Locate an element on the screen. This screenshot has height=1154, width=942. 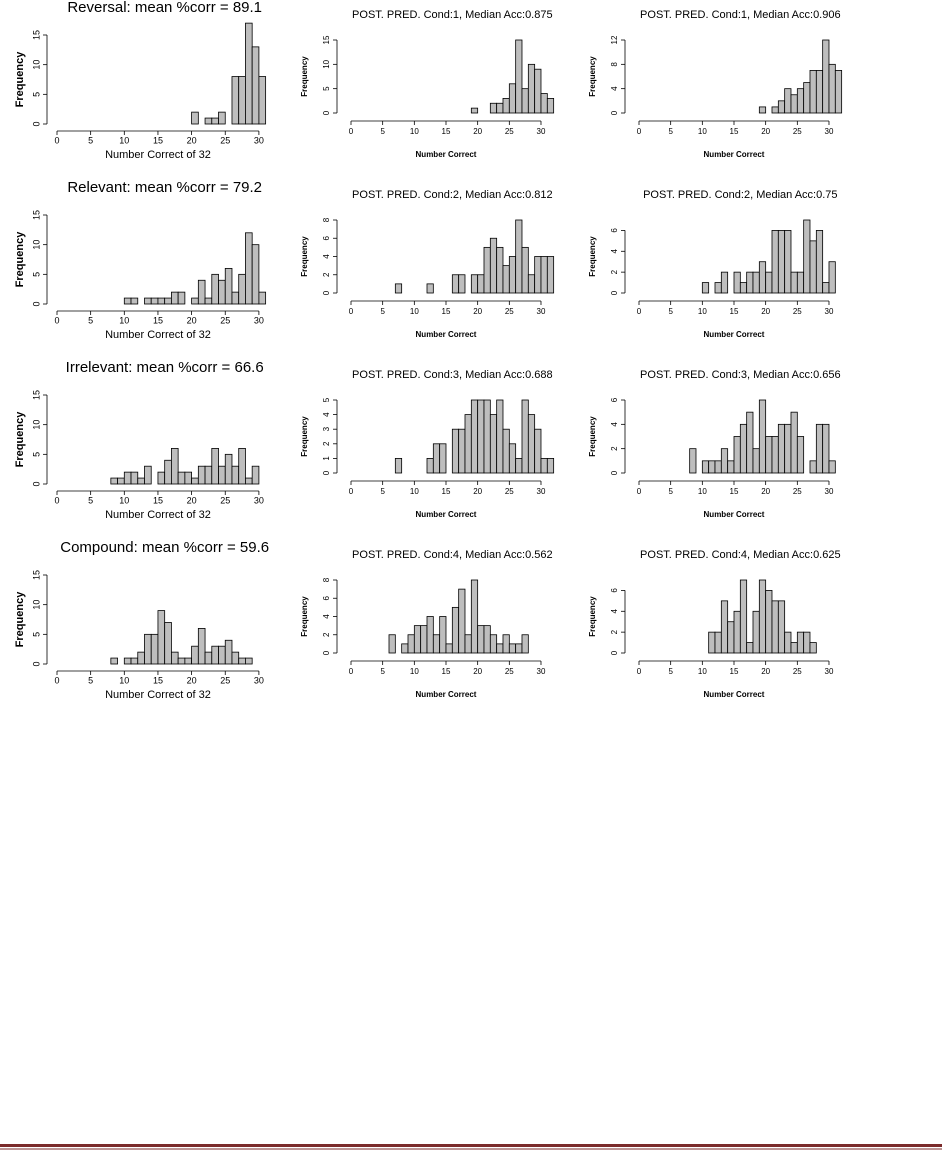
footer-rule-thin is located at coordinates (471, 1149).